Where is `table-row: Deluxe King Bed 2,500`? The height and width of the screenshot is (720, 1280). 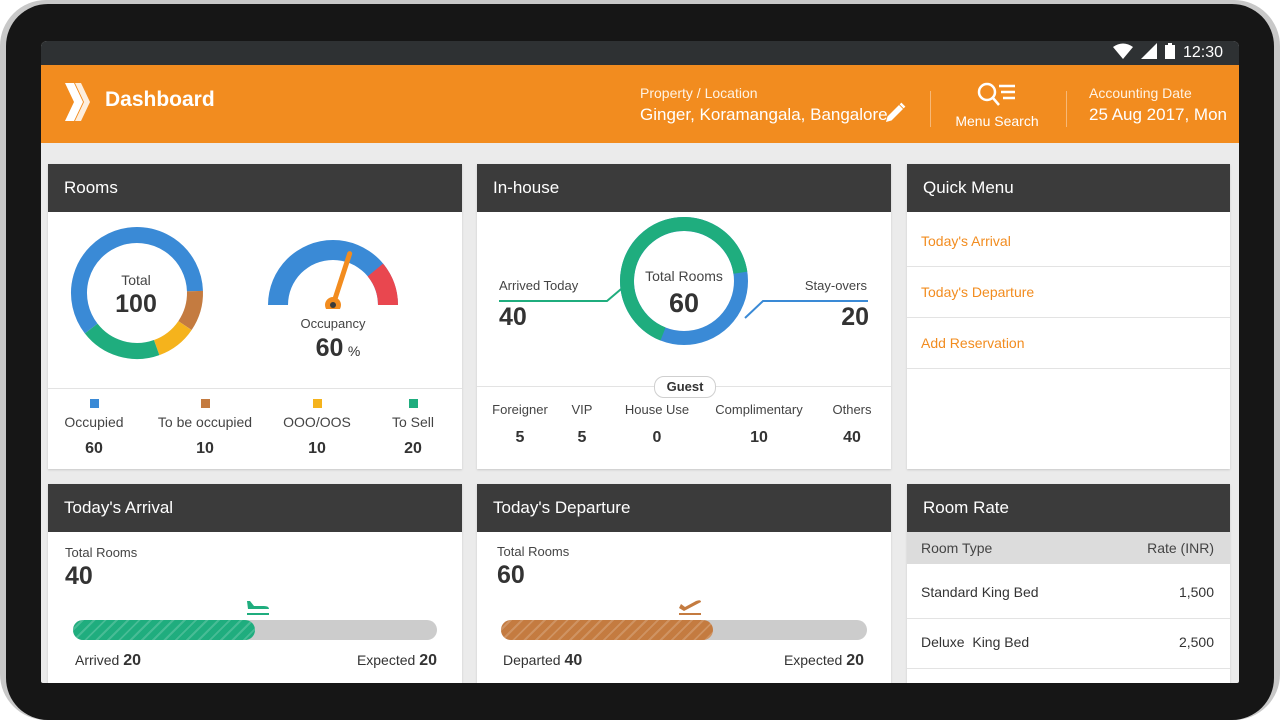
table-row: Deluxe King Bed 2,500 is located at coordinates (1068, 643).